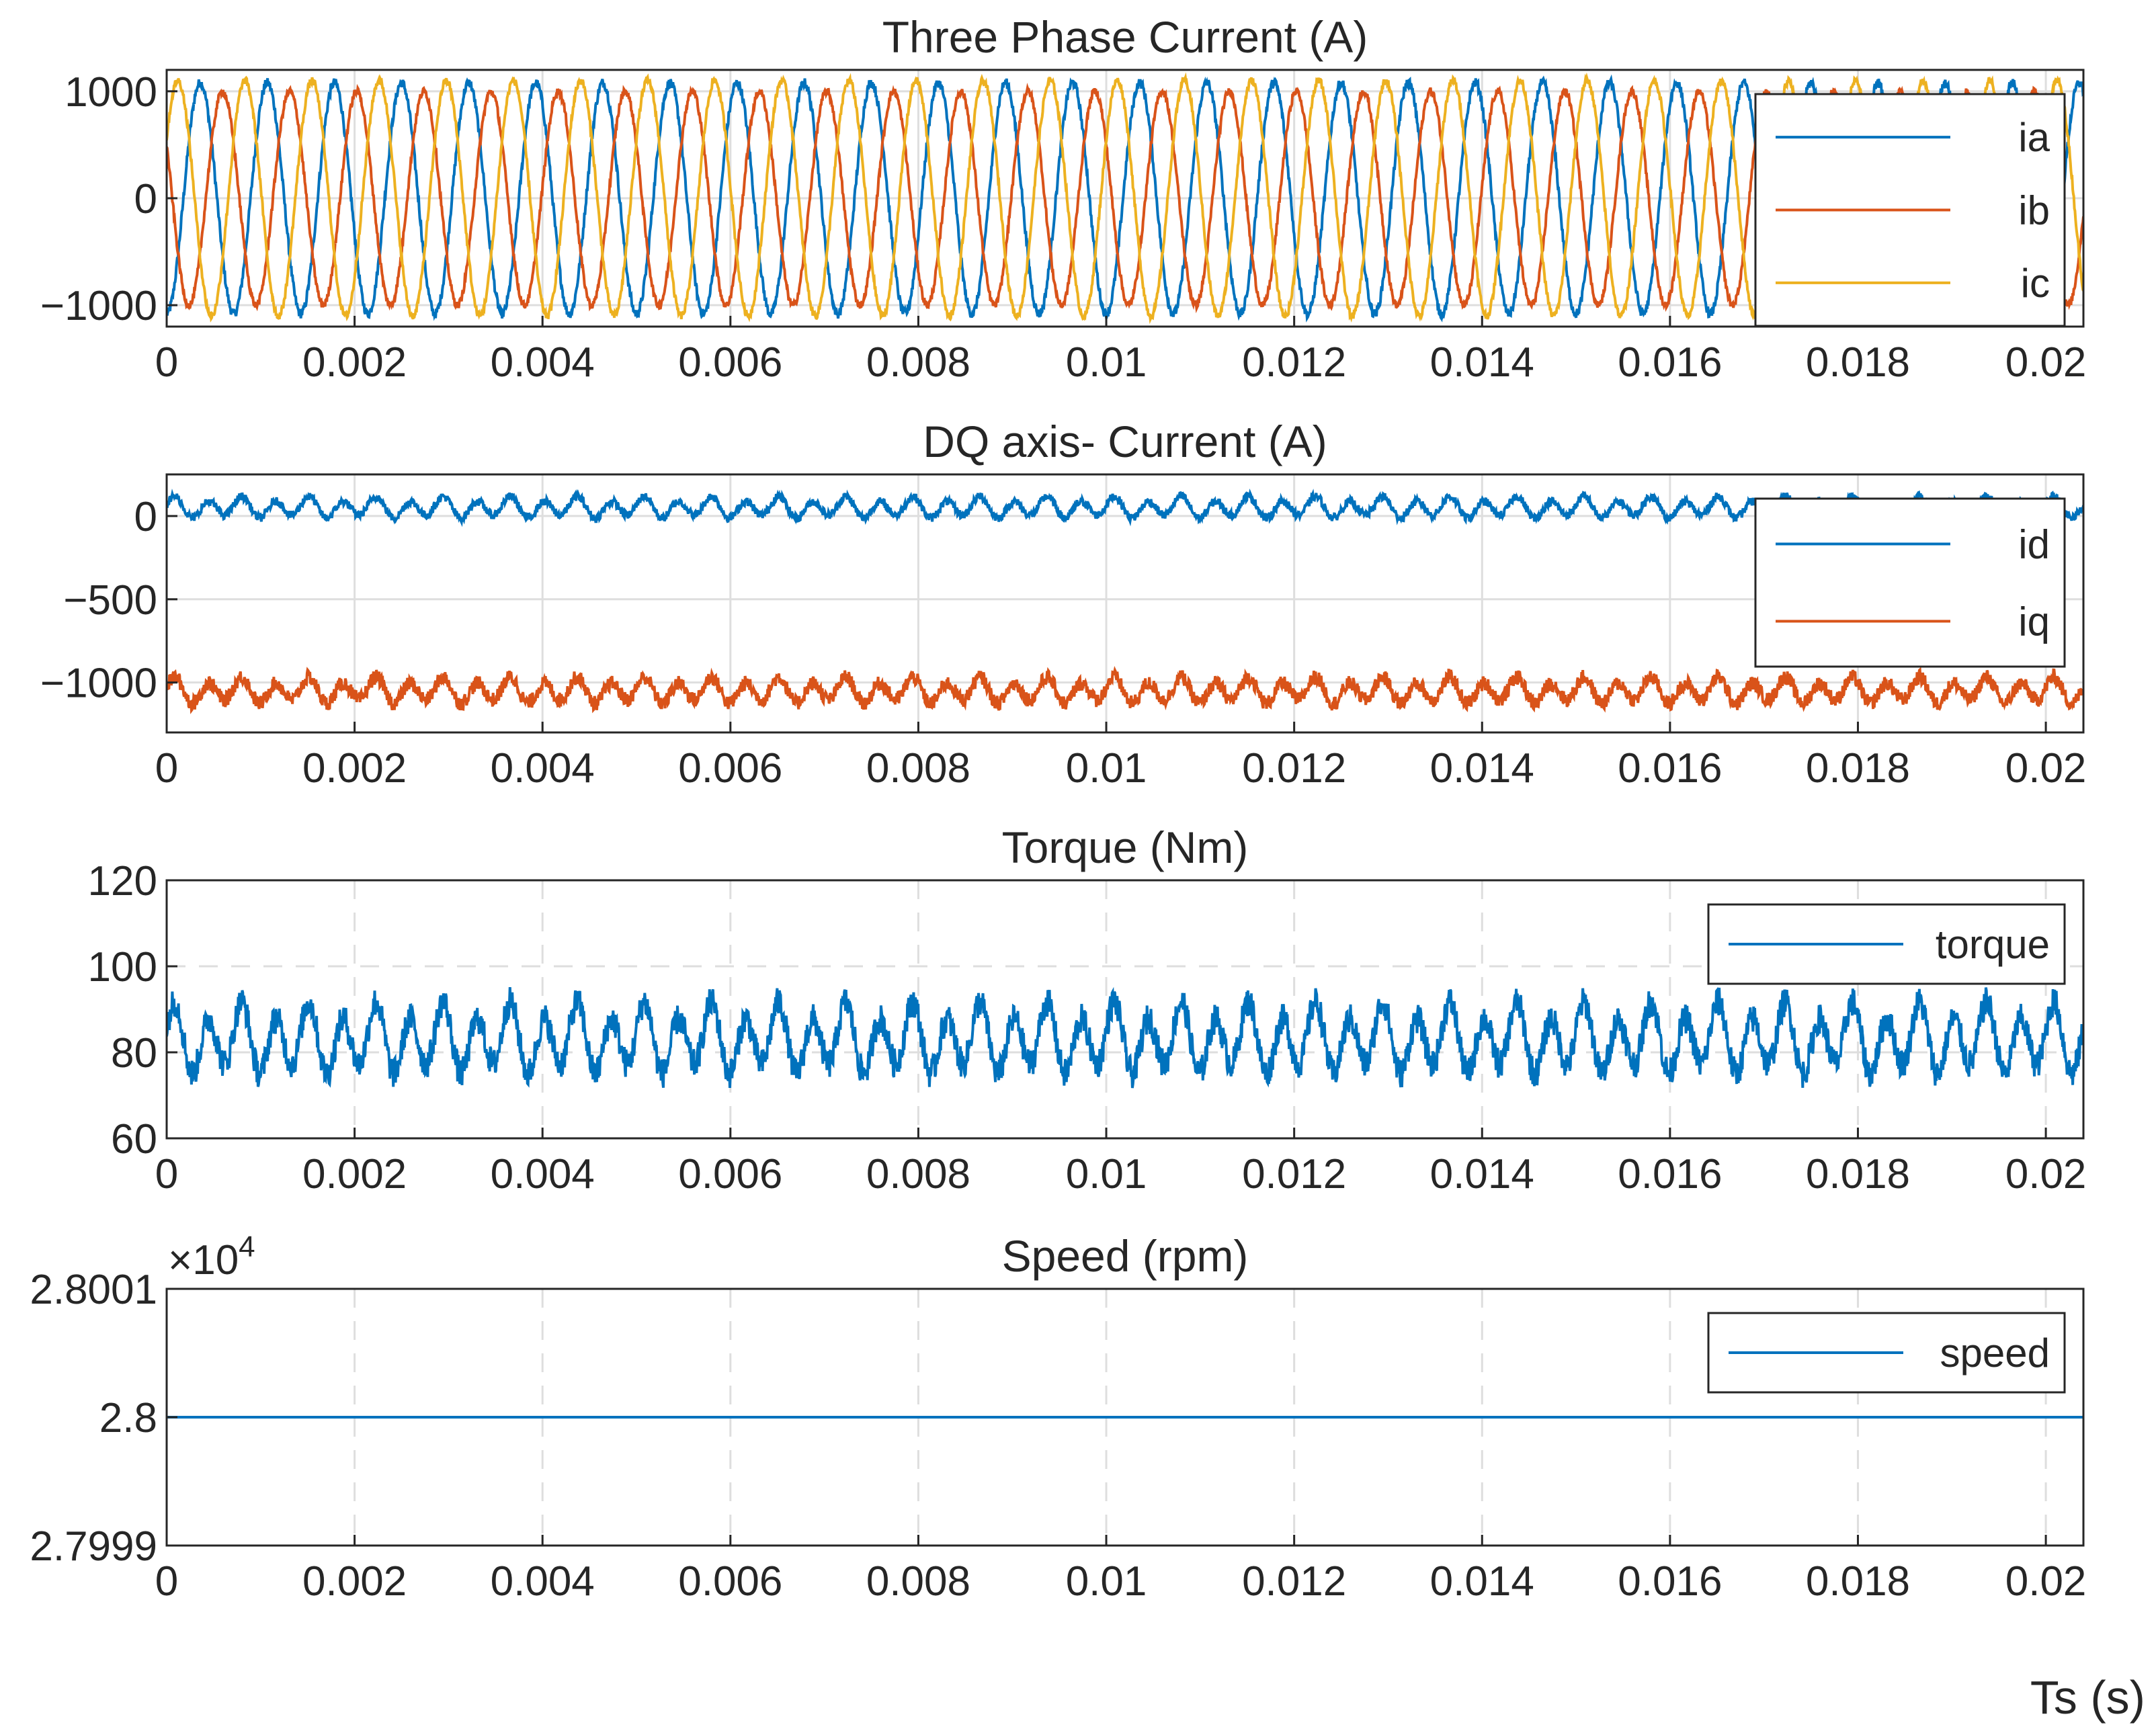  I want to click on legend: torque, so click(1887, 944).